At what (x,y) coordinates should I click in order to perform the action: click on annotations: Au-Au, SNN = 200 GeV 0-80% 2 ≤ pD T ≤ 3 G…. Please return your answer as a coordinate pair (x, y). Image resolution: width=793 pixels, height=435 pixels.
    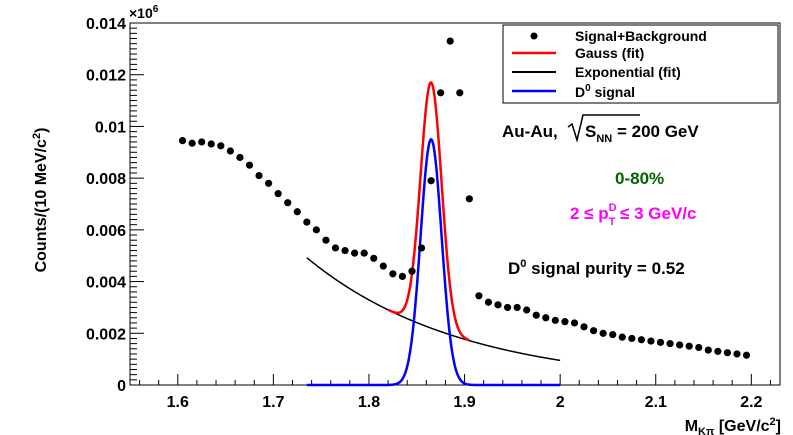
    Looking at the image, I should click on (600, 196).